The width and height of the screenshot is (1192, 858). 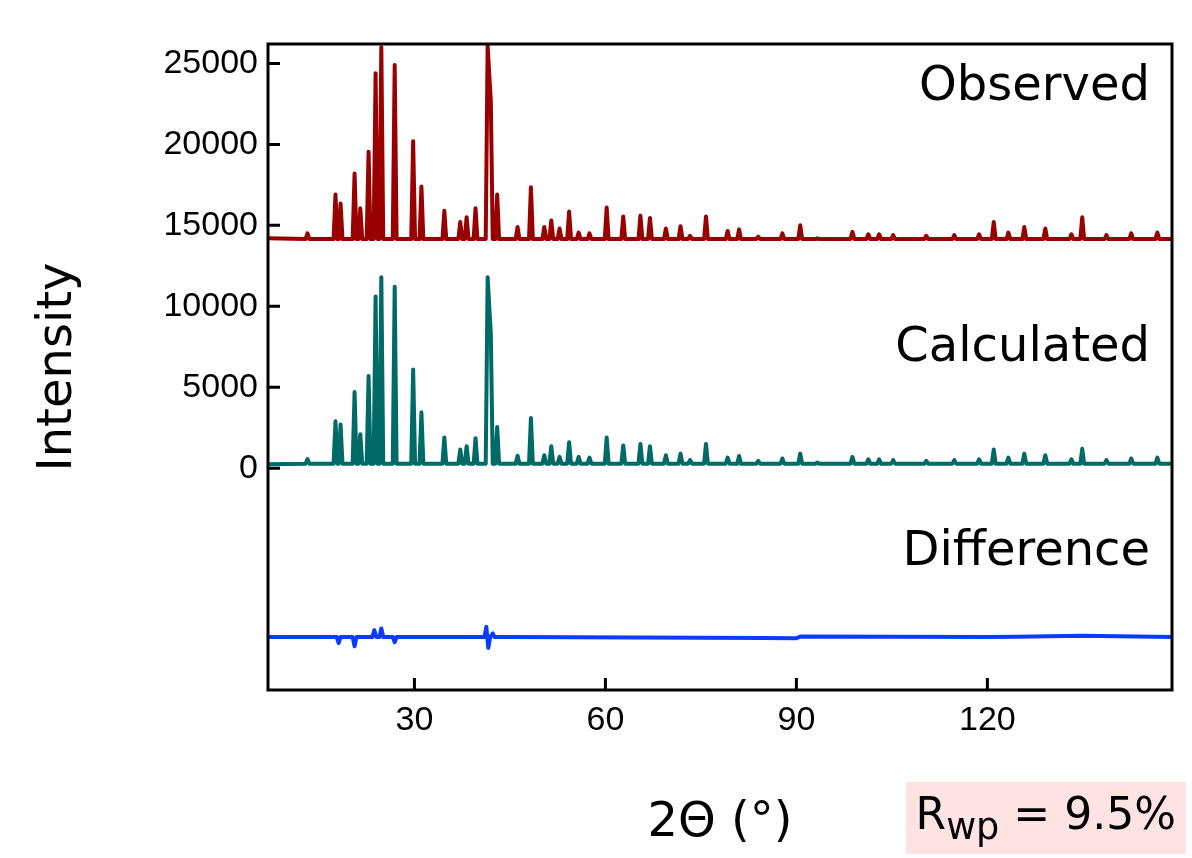 What do you see at coordinates (210, 141) in the screenshot?
I see `y-tick-label: 20000` at bounding box center [210, 141].